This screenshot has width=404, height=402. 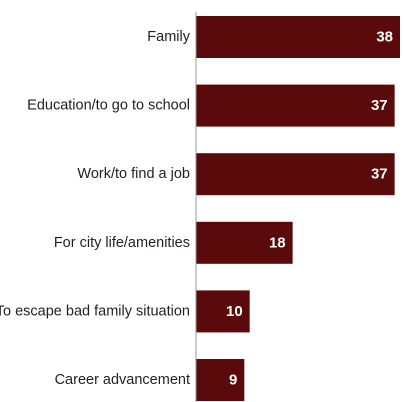 I want to click on value-label: 10, so click(x=234, y=311).